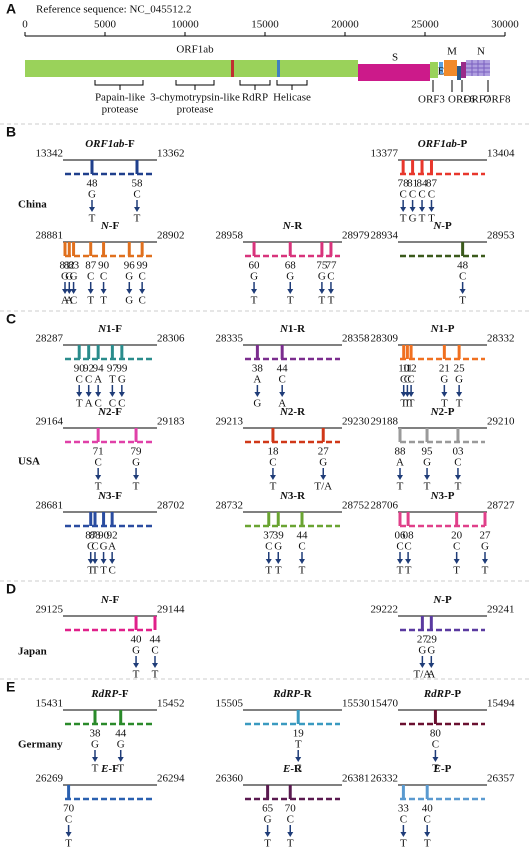 The image size is (530, 850). Describe the element at coordinates (109, 496) in the screenshot. I see `assay-name: N3-F` at that location.